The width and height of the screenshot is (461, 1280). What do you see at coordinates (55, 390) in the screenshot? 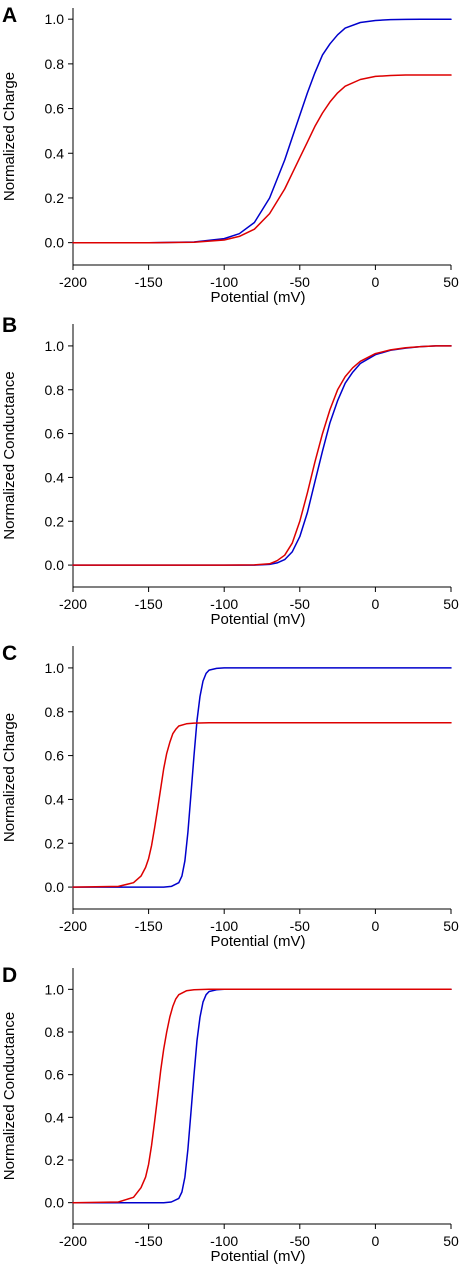
I see `panel-b-y-tick-label: 0.8` at bounding box center [55, 390].